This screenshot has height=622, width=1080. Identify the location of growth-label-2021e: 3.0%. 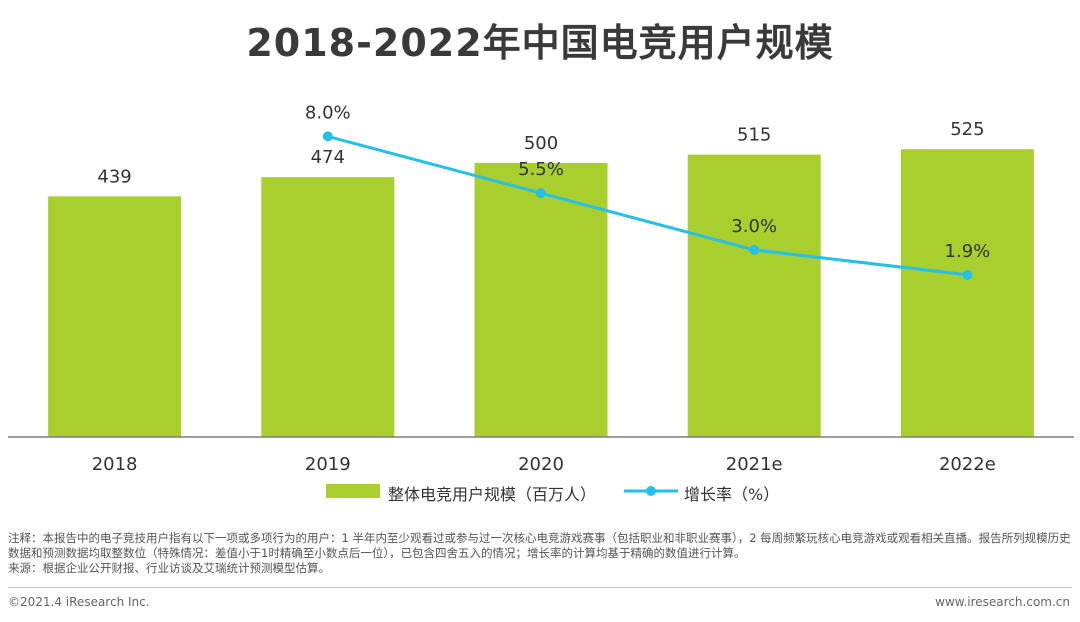
(754, 226).